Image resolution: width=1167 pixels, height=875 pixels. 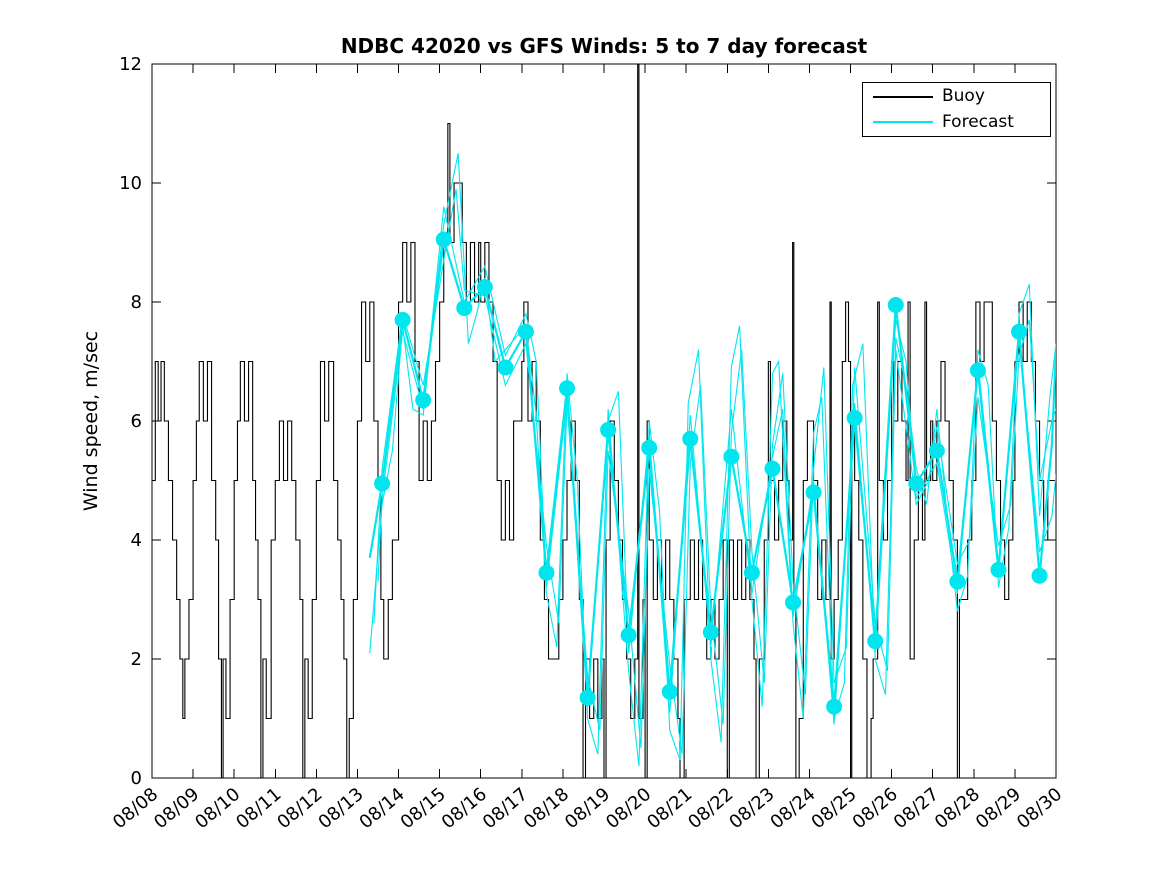 I want to click on x-tick-label: 08/16, so click(x=464, y=808).